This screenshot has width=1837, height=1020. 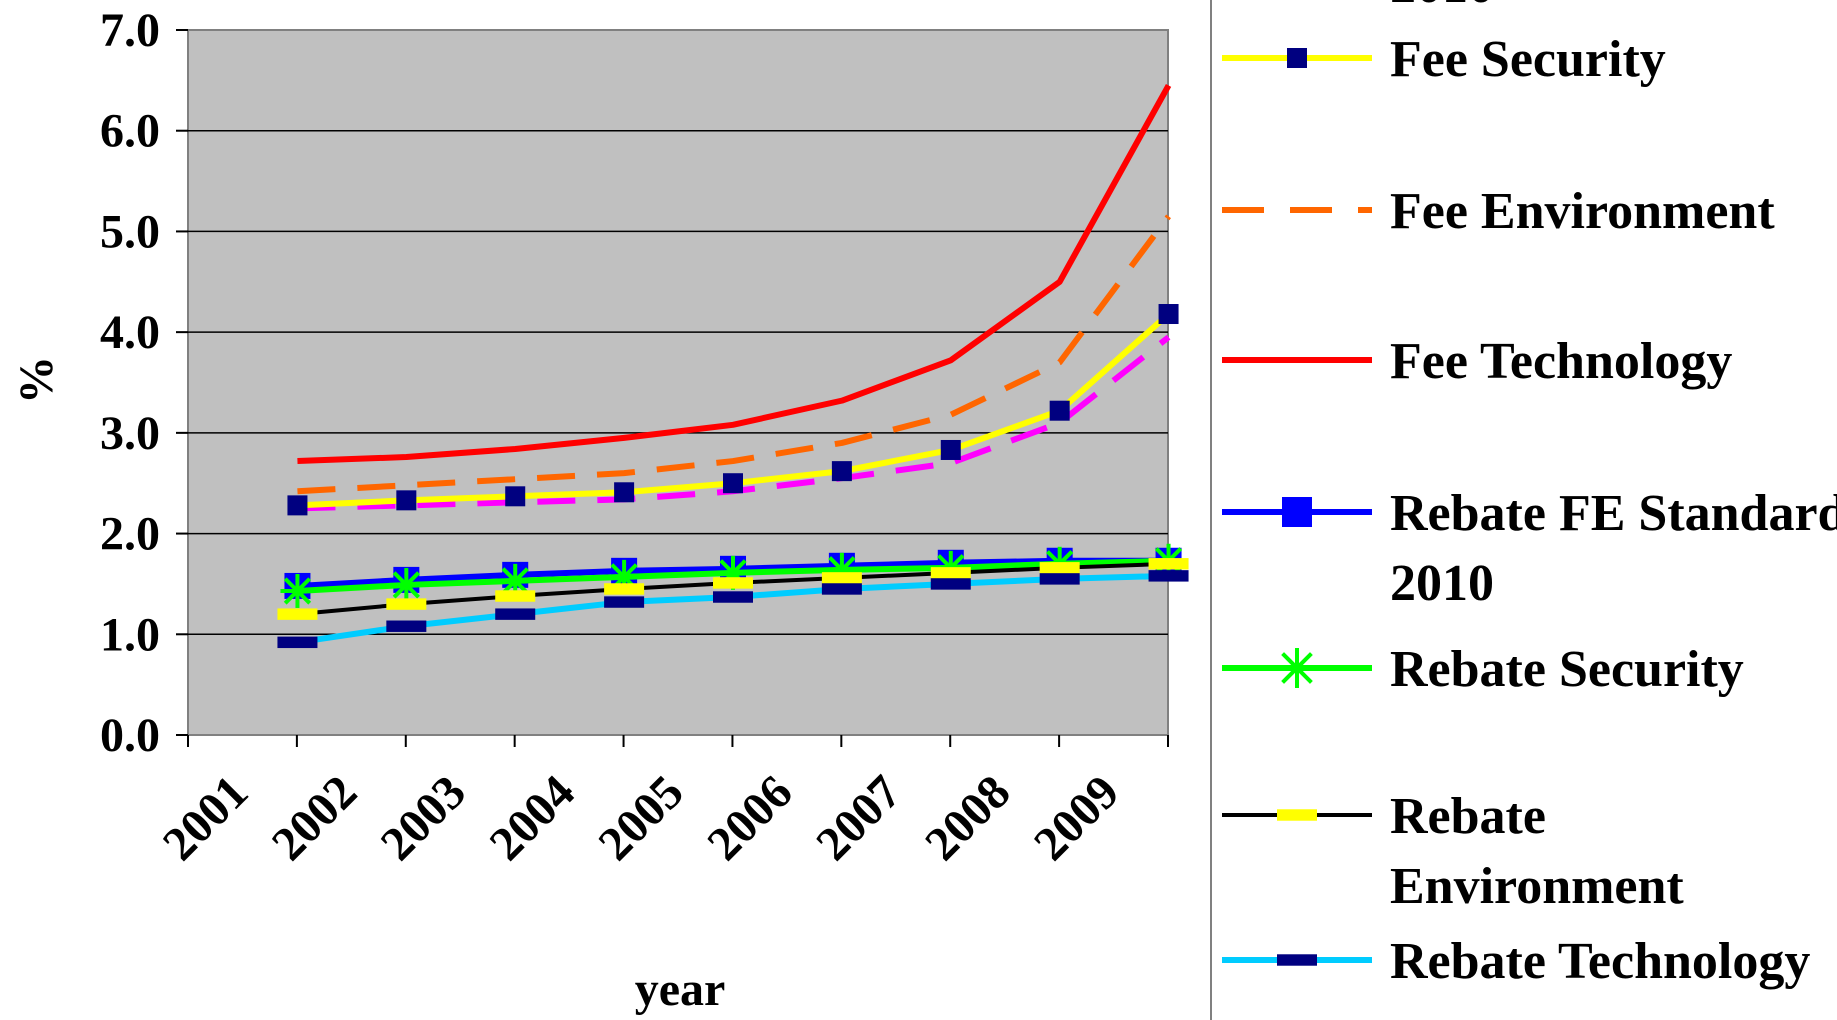 What do you see at coordinates (130, 735) in the screenshot?
I see `y-tick-label: 0.0` at bounding box center [130, 735].